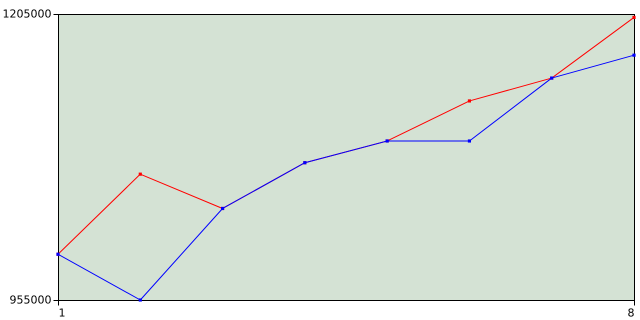 Image resolution: width=640 pixels, height=320 pixels. What do you see at coordinates (31, 300) in the screenshot?
I see `y-tick-label: 955000` at bounding box center [31, 300].